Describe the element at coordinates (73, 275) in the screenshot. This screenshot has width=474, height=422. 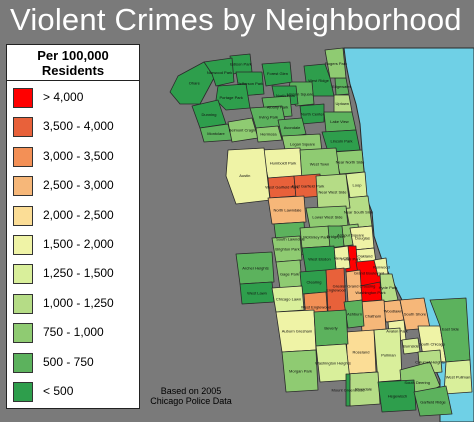
I see `legend-item: 1,250 - 1,500` at that location.